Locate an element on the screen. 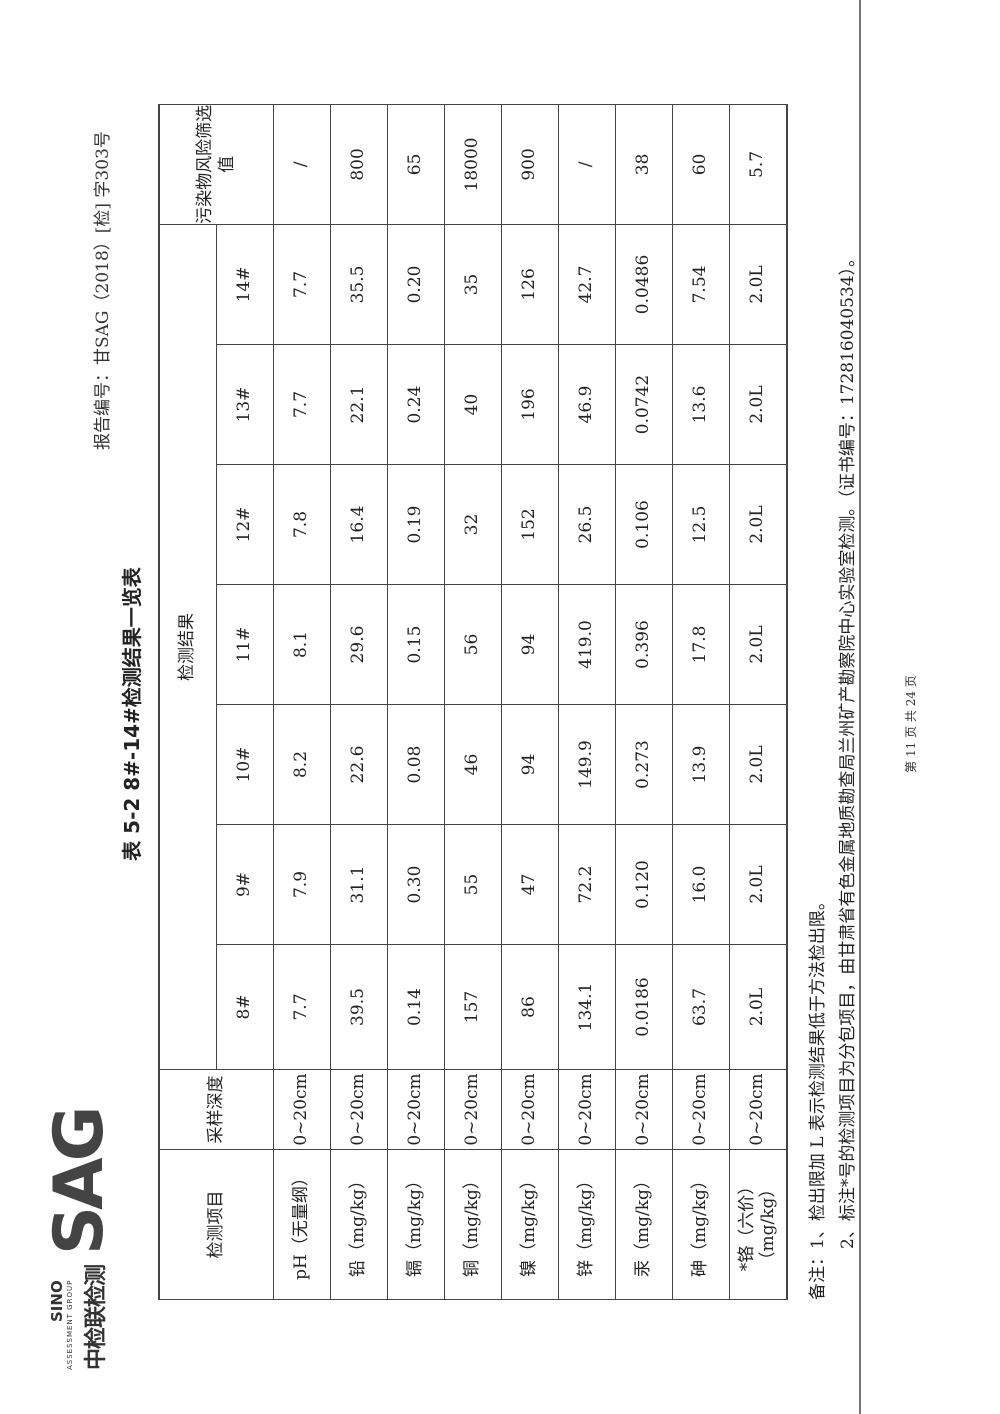 This screenshot has width=1000, height=1414. cell-screening: 38 is located at coordinates (644, 164).